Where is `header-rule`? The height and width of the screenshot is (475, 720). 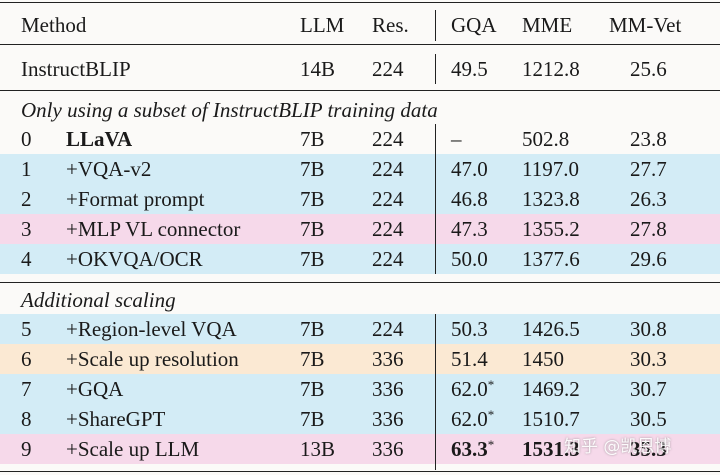 header-rule is located at coordinates (360, 45).